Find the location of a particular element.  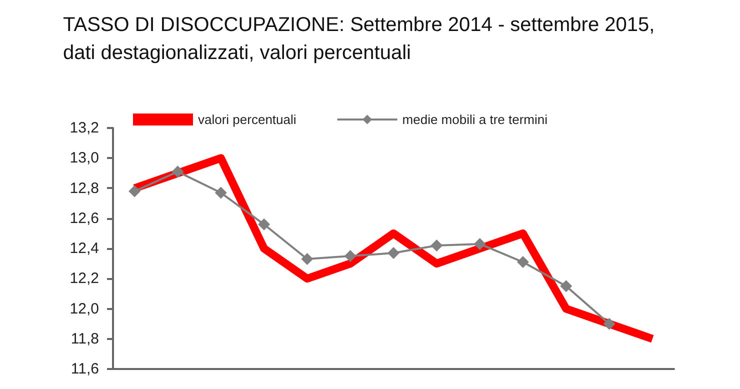

chart-title: TASSO DI DISOCCUPAZIONE: Settembre 2014 - settembre 2015, is located at coordinates (359, 25).